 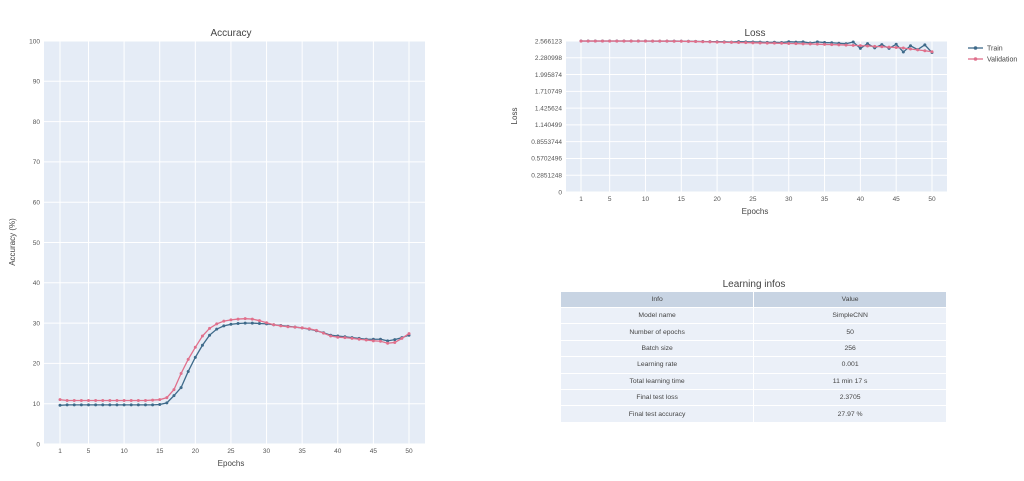 What do you see at coordinates (992, 60) in the screenshot?
I see `legend-item-validation: Validation` at bounding box center [992, 60].